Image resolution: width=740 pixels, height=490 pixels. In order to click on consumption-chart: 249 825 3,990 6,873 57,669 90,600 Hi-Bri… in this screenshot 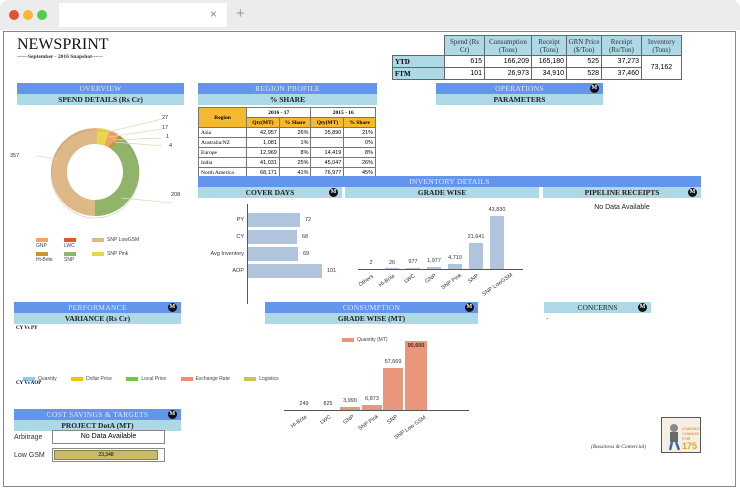, I will do `click(379, 392)`.